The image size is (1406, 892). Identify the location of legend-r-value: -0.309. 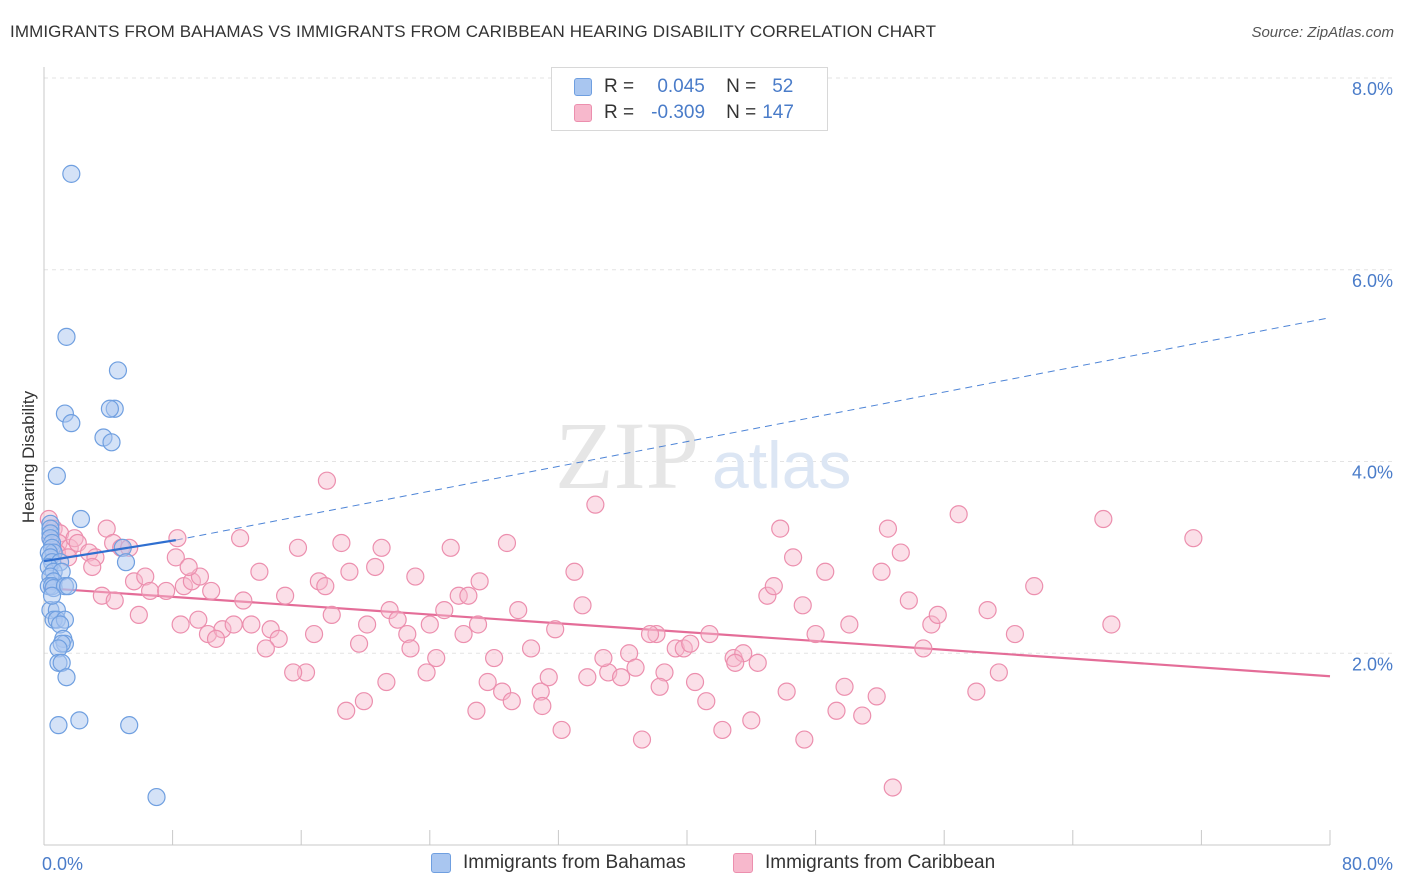
(678, 112).